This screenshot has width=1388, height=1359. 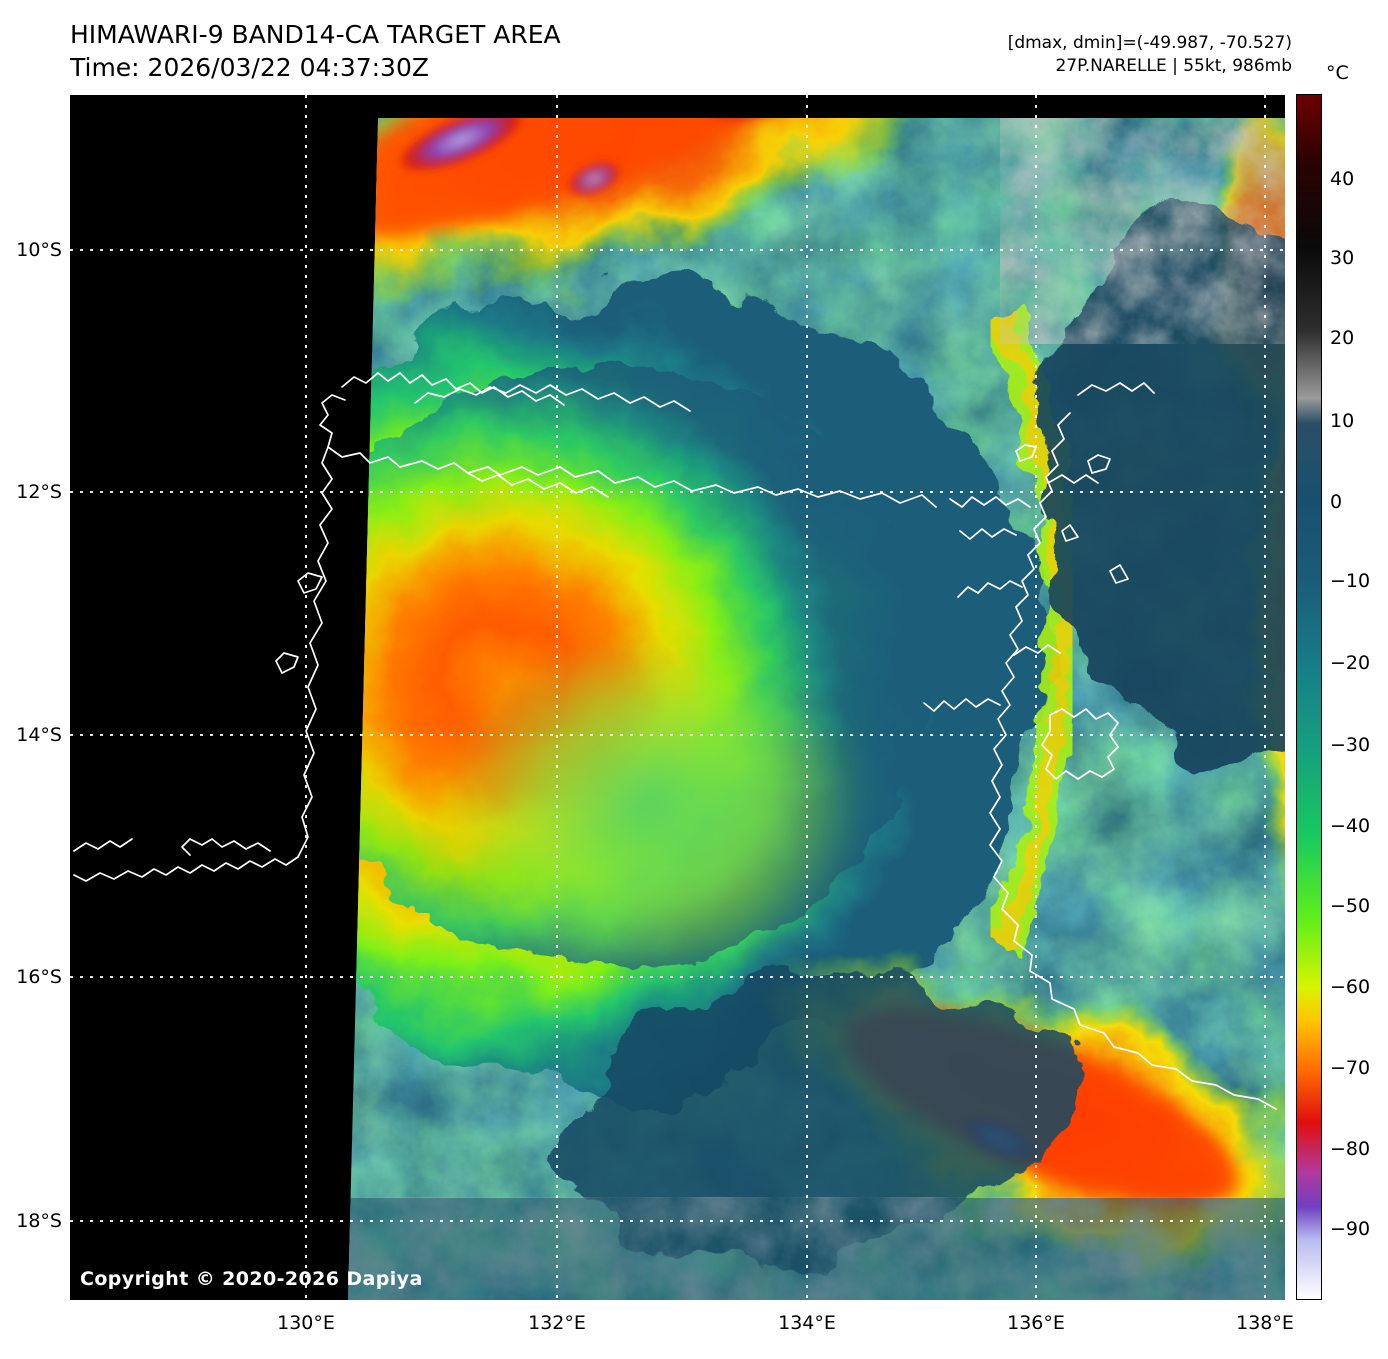 What do you see at coordinates (251, 1279) in the screenshot?
I see `copyright-label: Copyright © 2020-2026 Dapiya` at bounding box center [251, 1279].